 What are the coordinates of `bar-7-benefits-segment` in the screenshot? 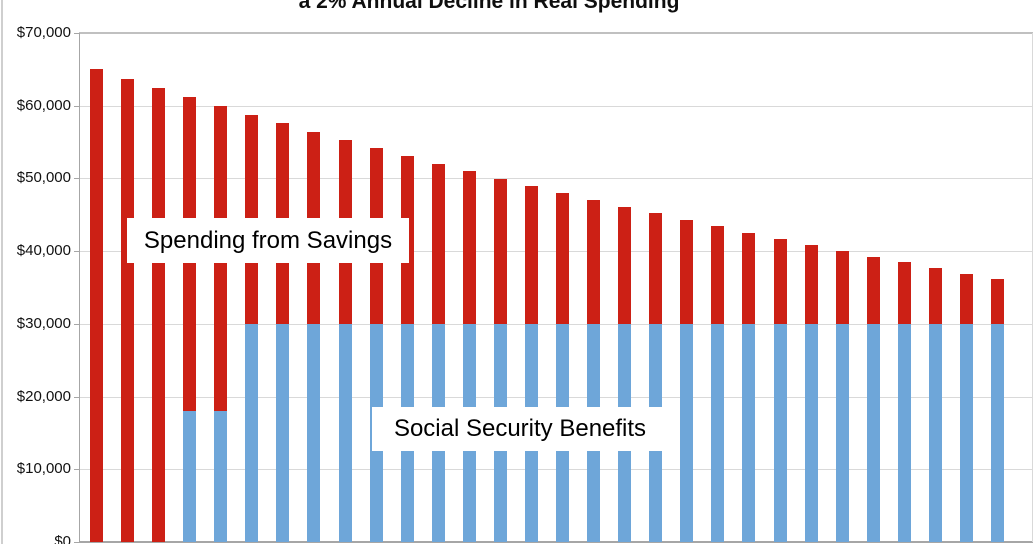 It's located at (282, 432).